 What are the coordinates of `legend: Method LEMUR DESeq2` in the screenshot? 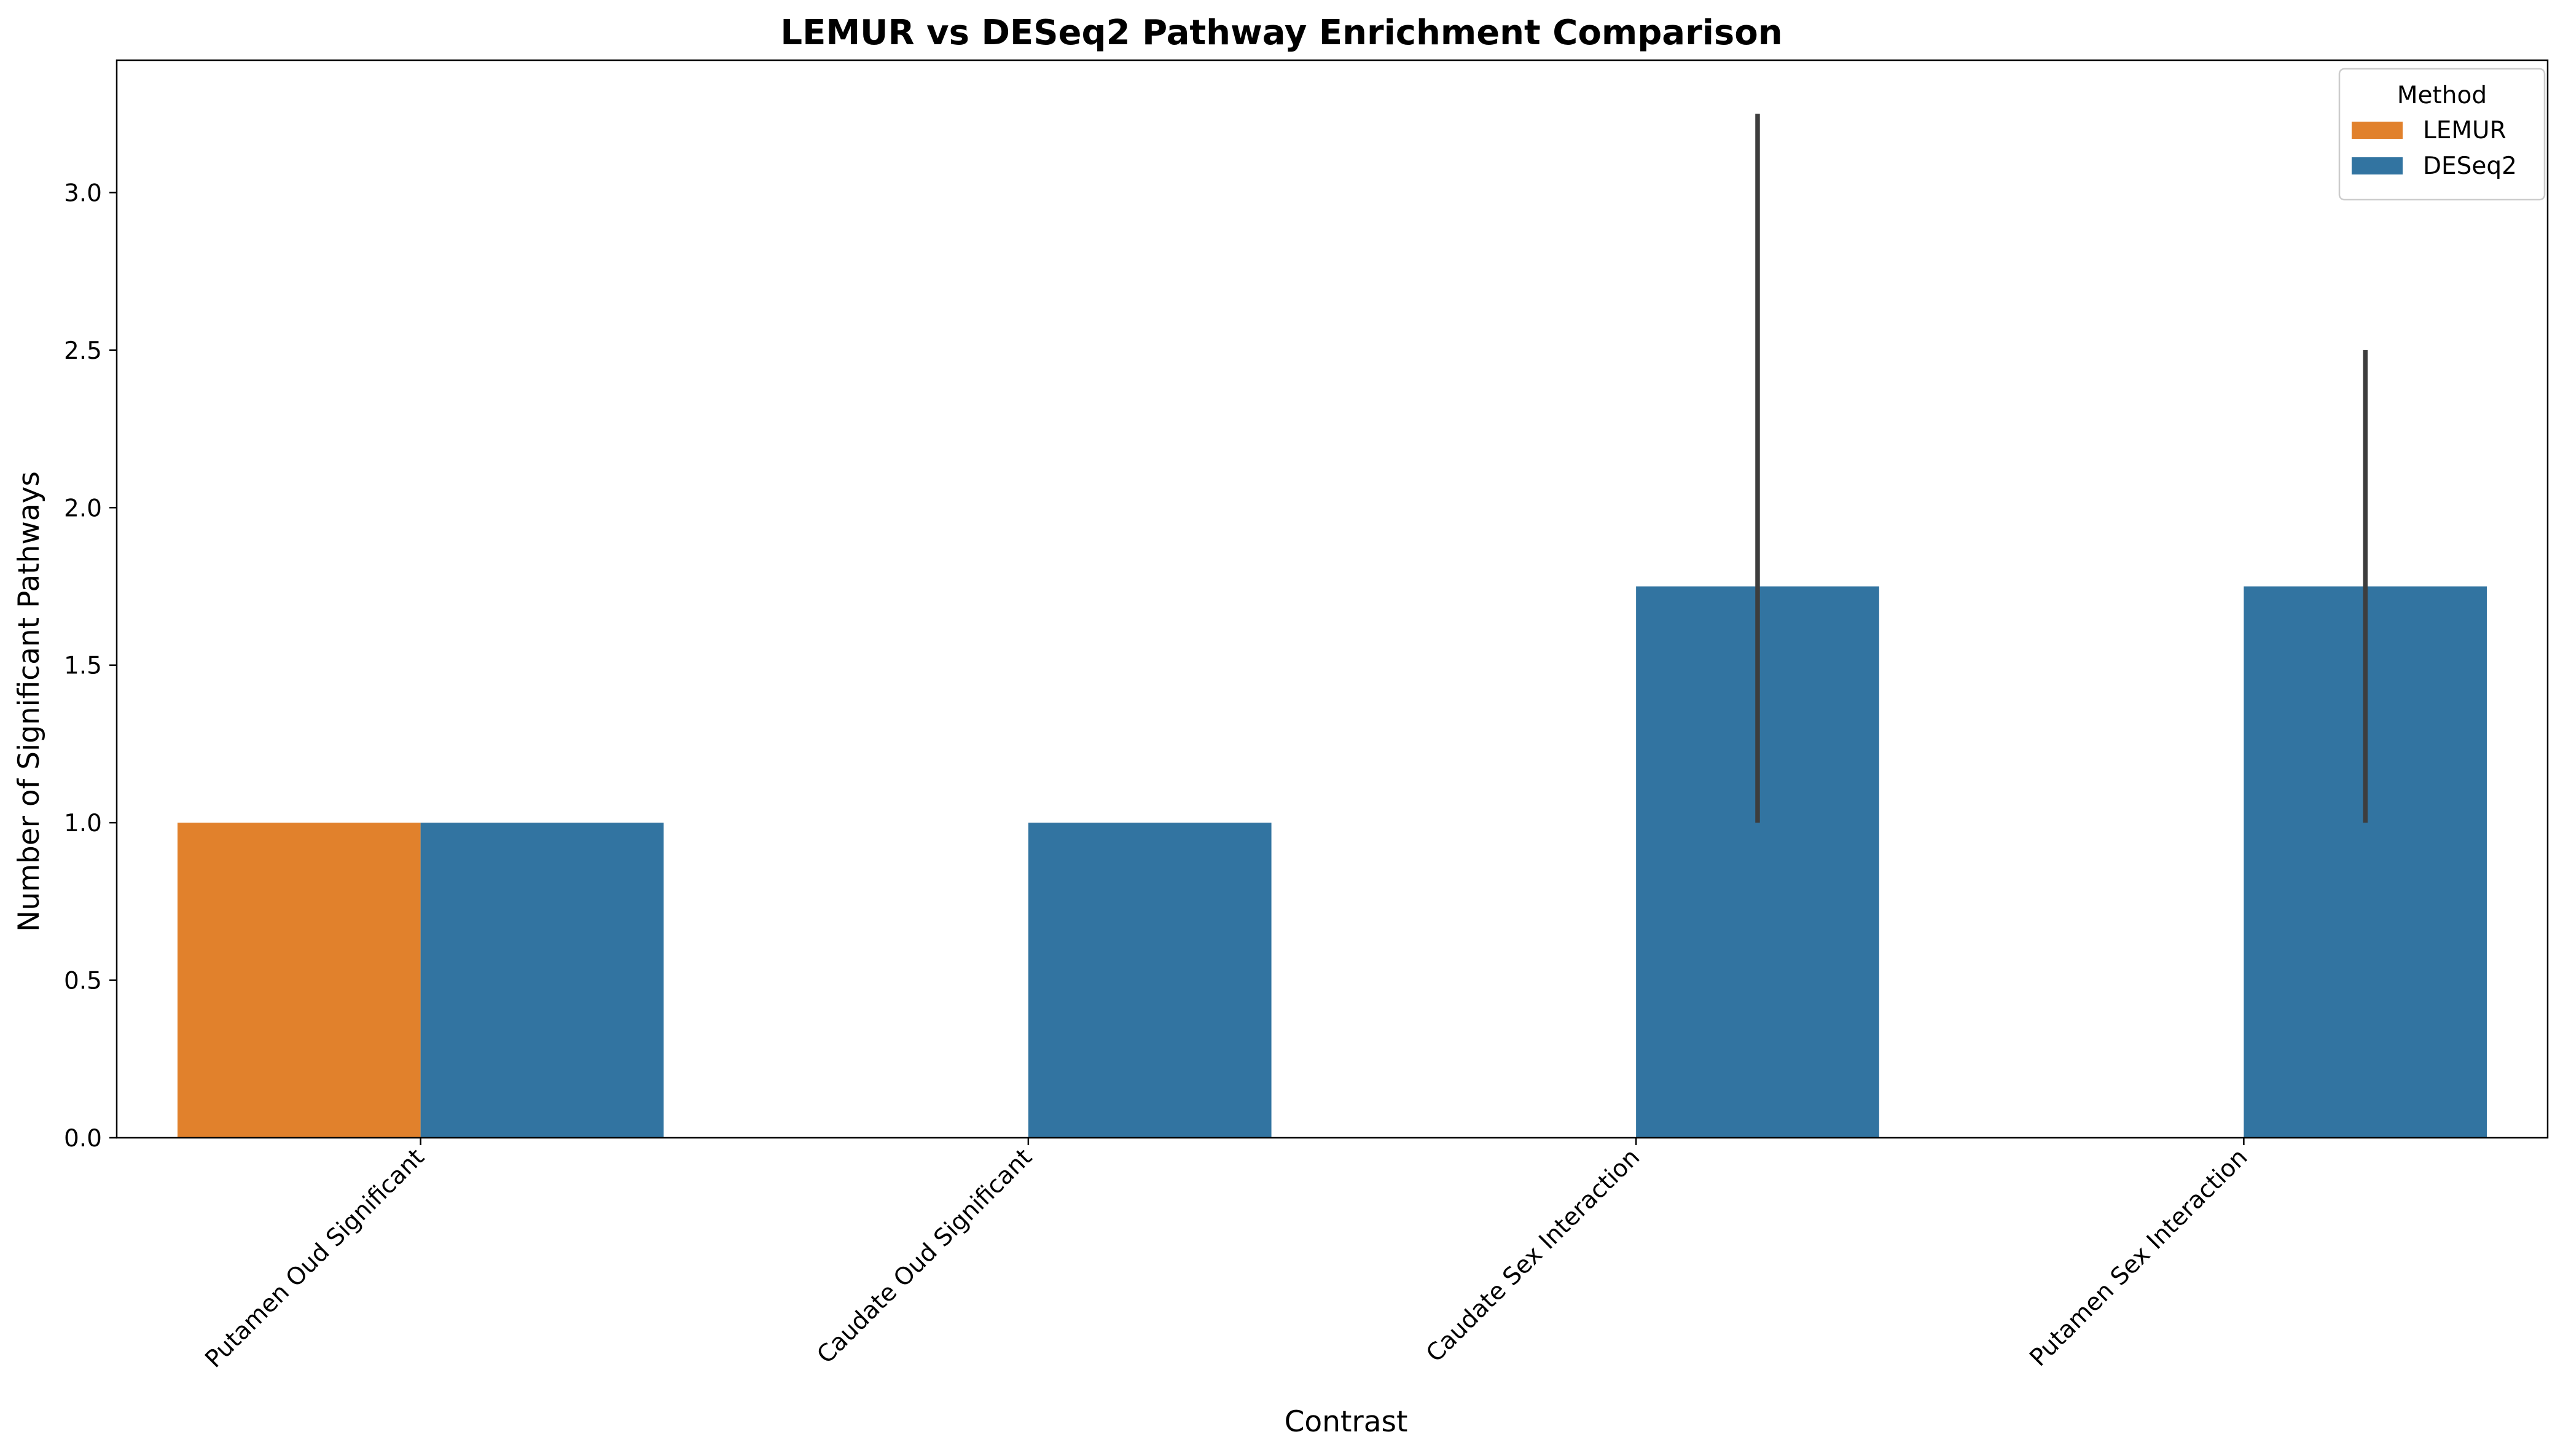 It's located at (2442, 134).